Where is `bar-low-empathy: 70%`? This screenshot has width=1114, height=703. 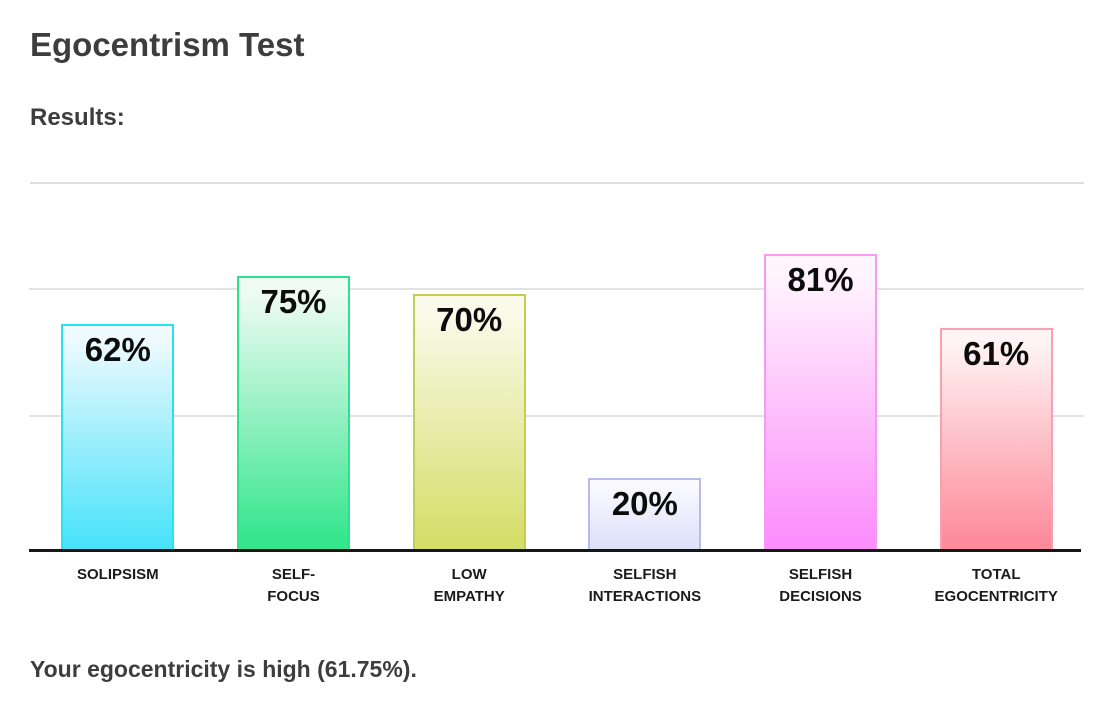
bar-low-empathy: 70% is located at coordinates (469, 423).